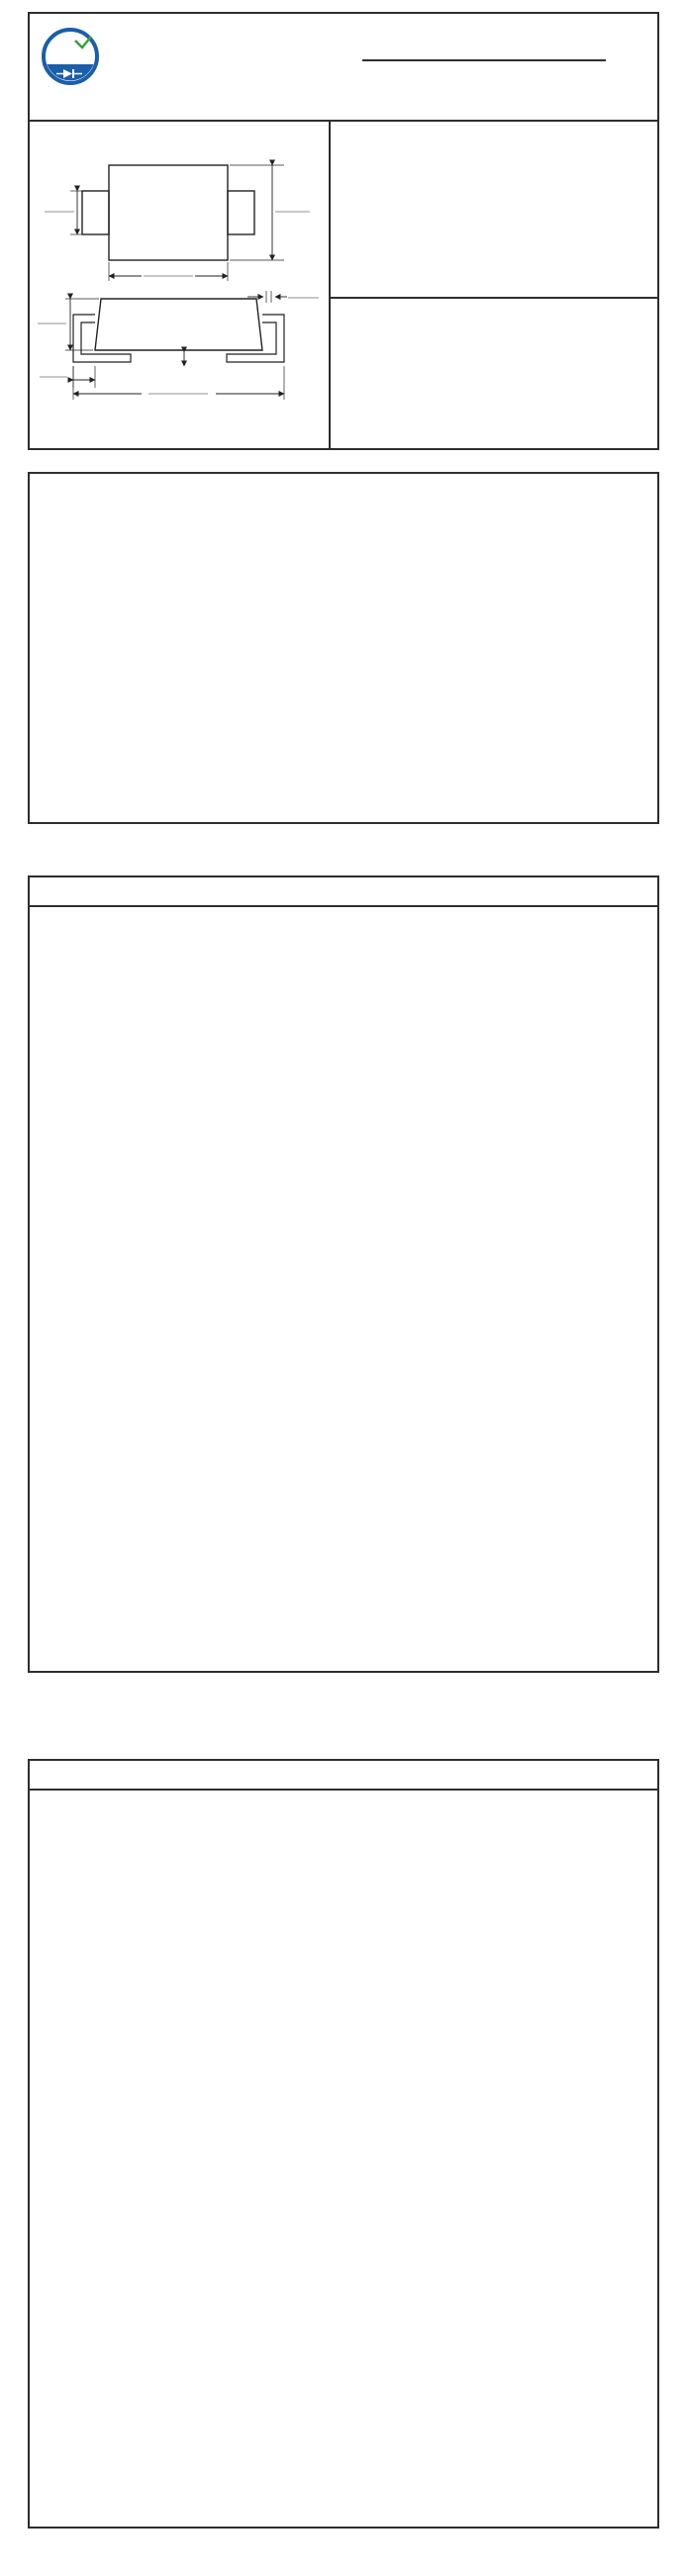 The height and width of the screenshot is (2576, 687). I want to click on figure-3-chart, so click(384, 1488).